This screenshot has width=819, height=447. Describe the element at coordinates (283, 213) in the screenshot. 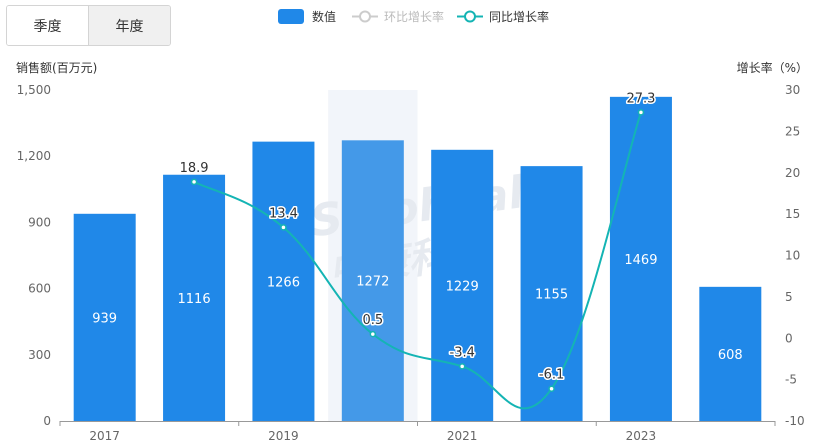

I see `line-point-label: 13.4` at that location.